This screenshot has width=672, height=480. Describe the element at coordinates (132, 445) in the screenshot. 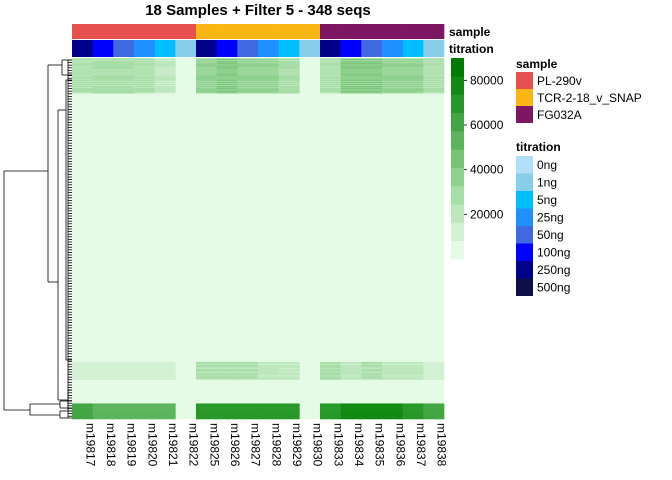

I see `column-label: m19819` at that location.